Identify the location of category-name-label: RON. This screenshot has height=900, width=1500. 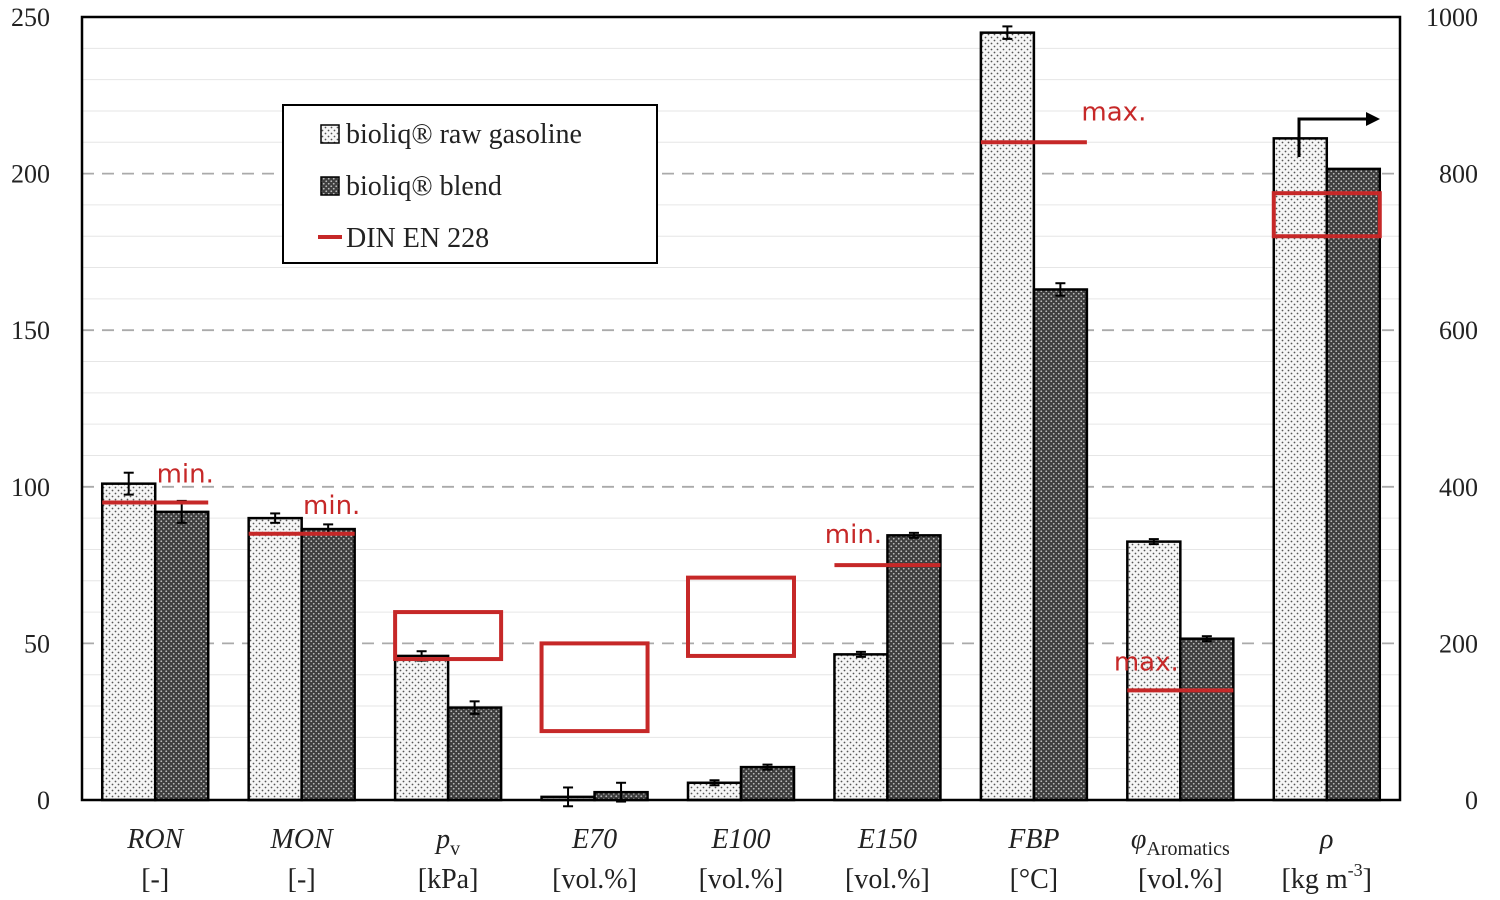
(155, 839).